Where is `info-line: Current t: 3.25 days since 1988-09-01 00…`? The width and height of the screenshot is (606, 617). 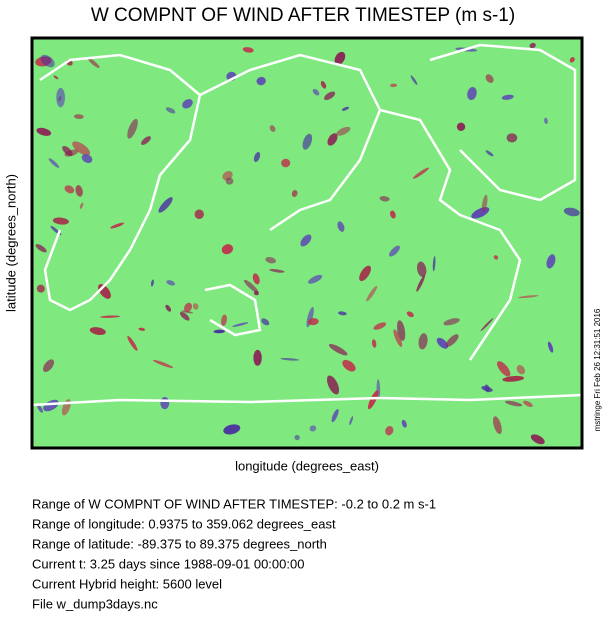 info-line: Current t: 3.25 days since 1988-09-01 00… is located at coordinates (168, 563).